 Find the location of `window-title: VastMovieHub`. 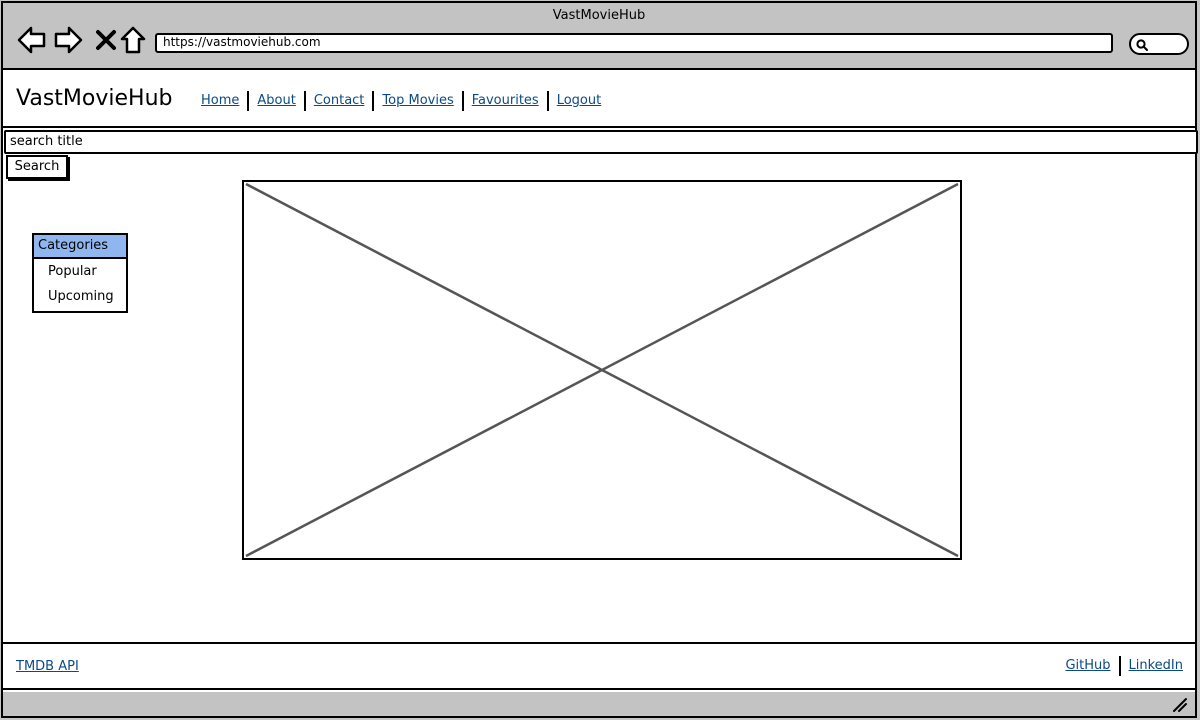

window-title: VastMovieHub is located at coordinates (599, 15).